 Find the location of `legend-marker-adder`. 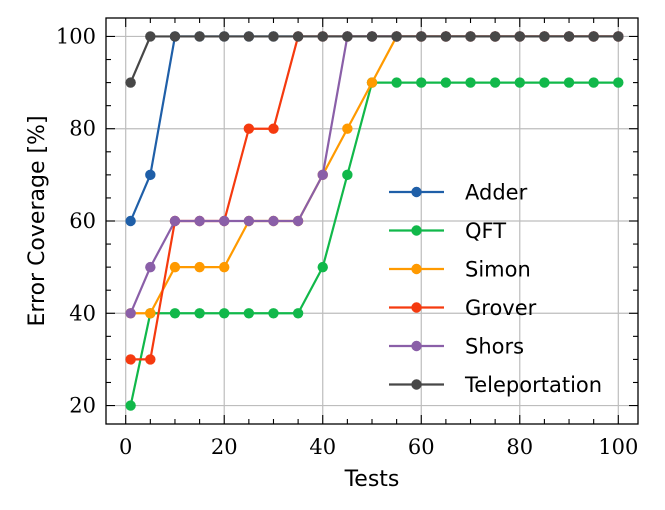

legend-marker-adder is located at coordinates (416, 192).